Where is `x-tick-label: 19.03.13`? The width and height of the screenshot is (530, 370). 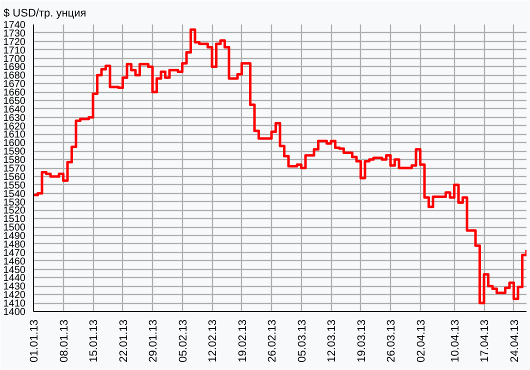 x-tick-label: 19.03.13 is located at coordinates (362, 340).